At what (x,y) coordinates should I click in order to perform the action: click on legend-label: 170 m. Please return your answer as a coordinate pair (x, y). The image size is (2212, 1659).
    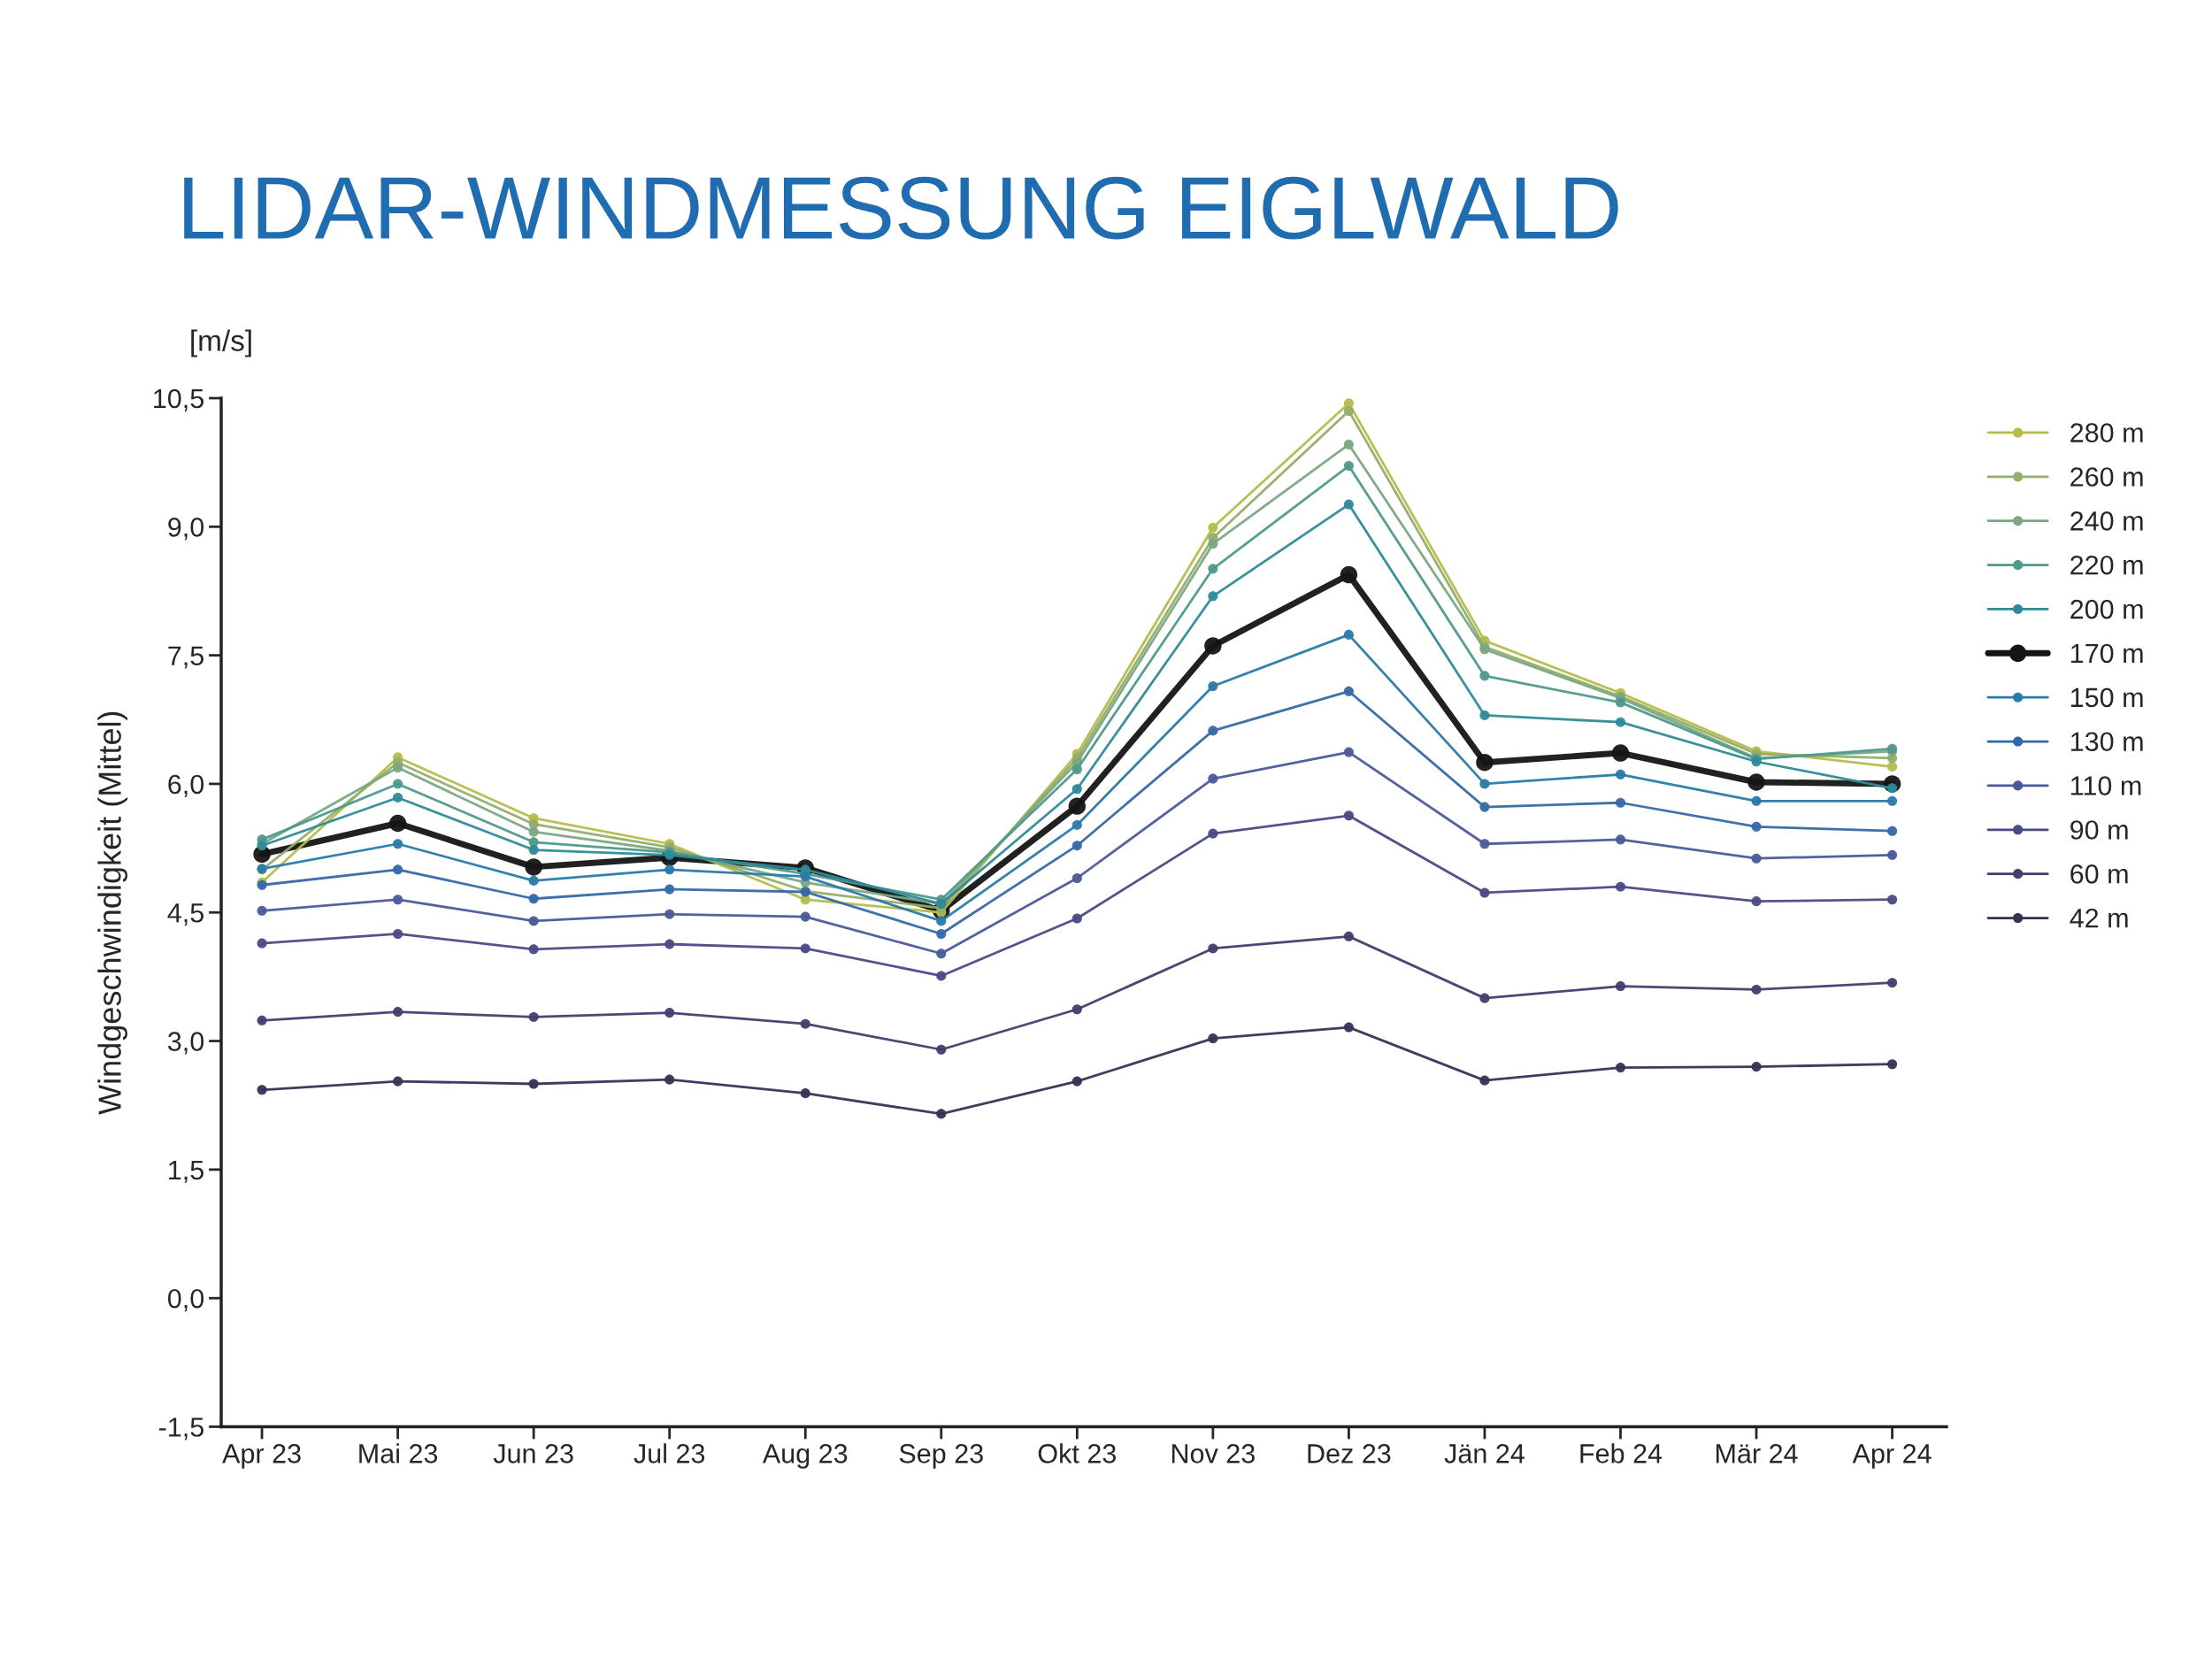
    Looking at the image, I should click on (2107, 654).